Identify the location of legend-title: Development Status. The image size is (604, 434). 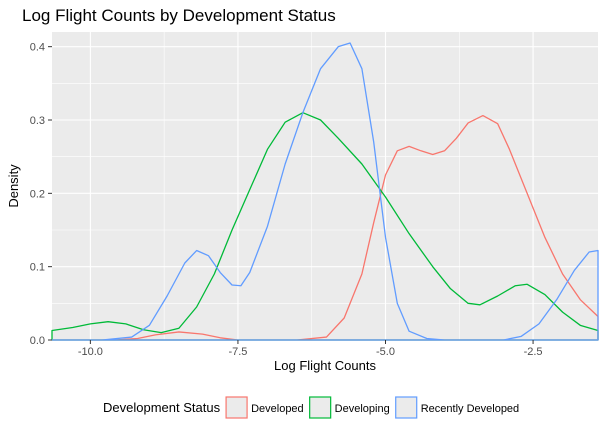
(162, 407).